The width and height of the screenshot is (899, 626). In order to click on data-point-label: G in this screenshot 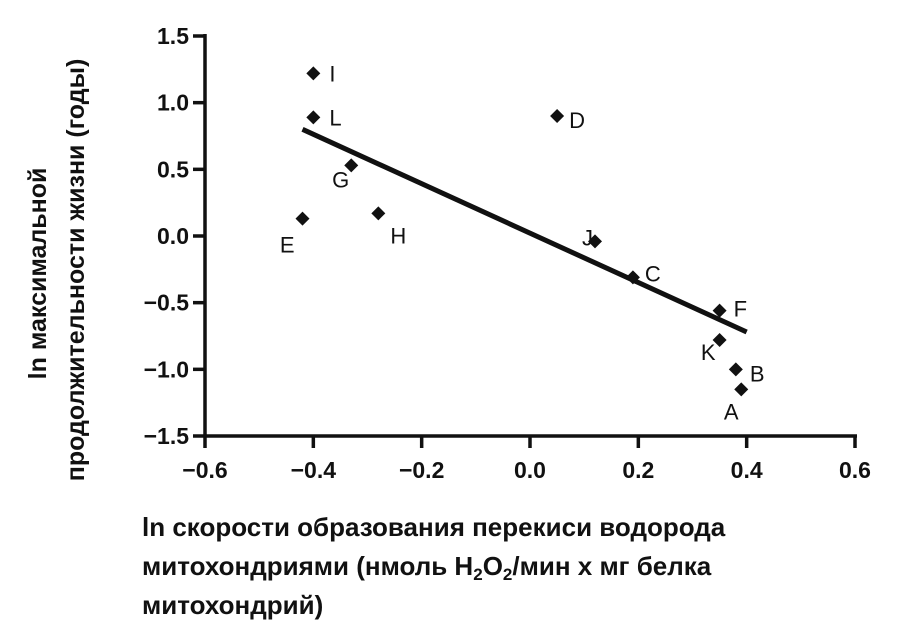, I will do `click(340, 179)`.